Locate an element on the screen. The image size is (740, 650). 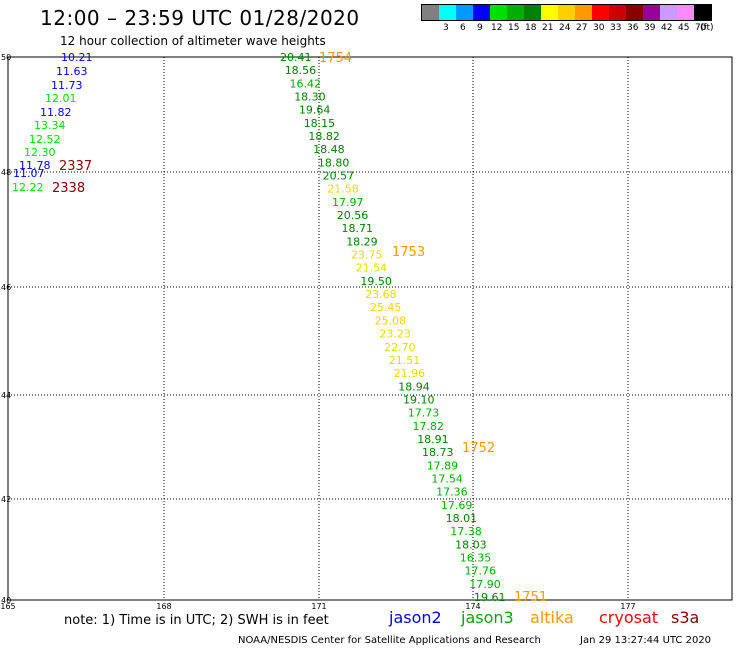
wave-height-label: 13.34 is located at coordinates (50, 125).